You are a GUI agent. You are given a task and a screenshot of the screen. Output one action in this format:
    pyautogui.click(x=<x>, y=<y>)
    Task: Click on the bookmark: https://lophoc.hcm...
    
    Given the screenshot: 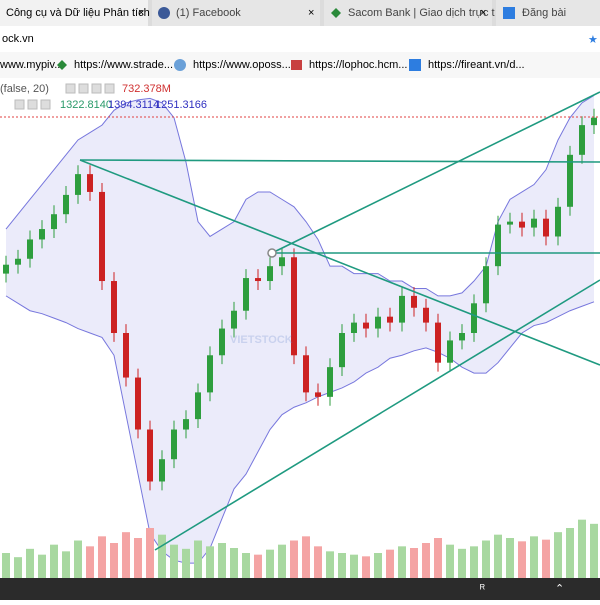 What is the action you would take?
    pyautogui.click(x=358, y=65)
    